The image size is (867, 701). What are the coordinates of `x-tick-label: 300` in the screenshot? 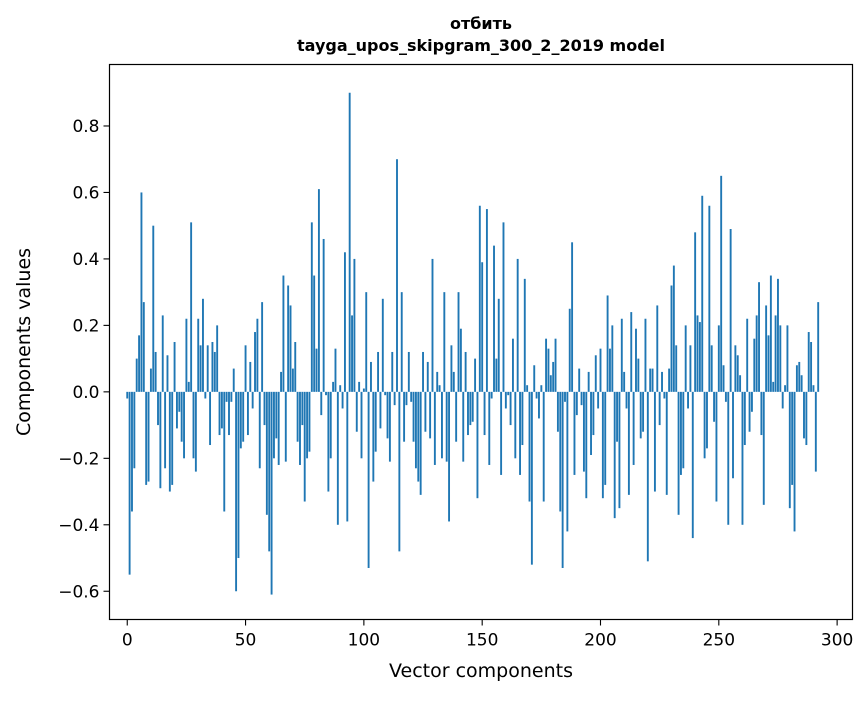 It's located at (837, 641).